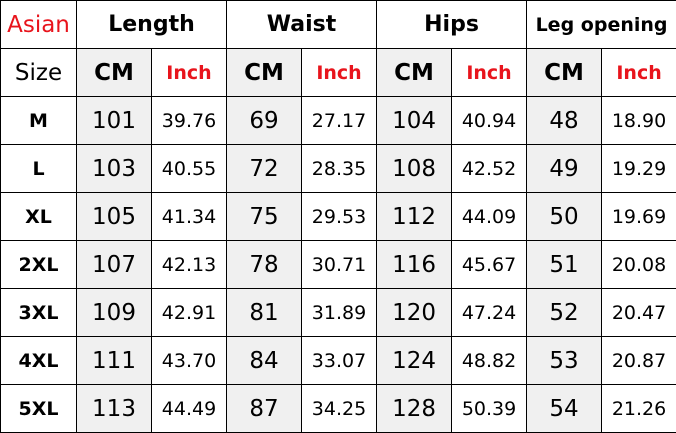  What do you see at coordinates (489, 216) in the screenshot?
I see `inch-value-cell: 44.09` at bounding box center [489, 216].